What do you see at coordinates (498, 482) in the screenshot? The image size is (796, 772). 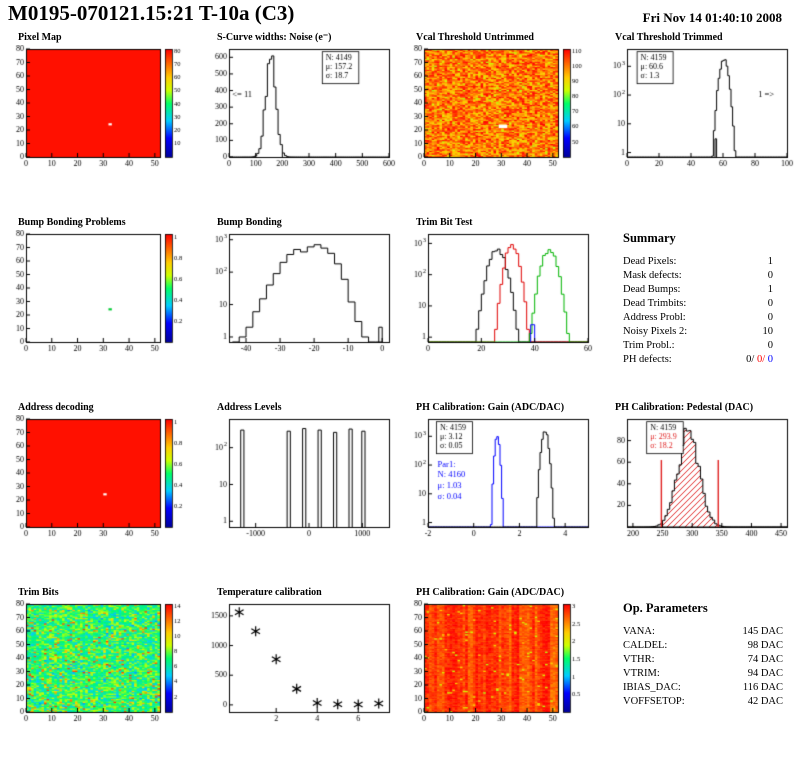 I see `ph-gain-histogram` at bounding box center [498, 482].